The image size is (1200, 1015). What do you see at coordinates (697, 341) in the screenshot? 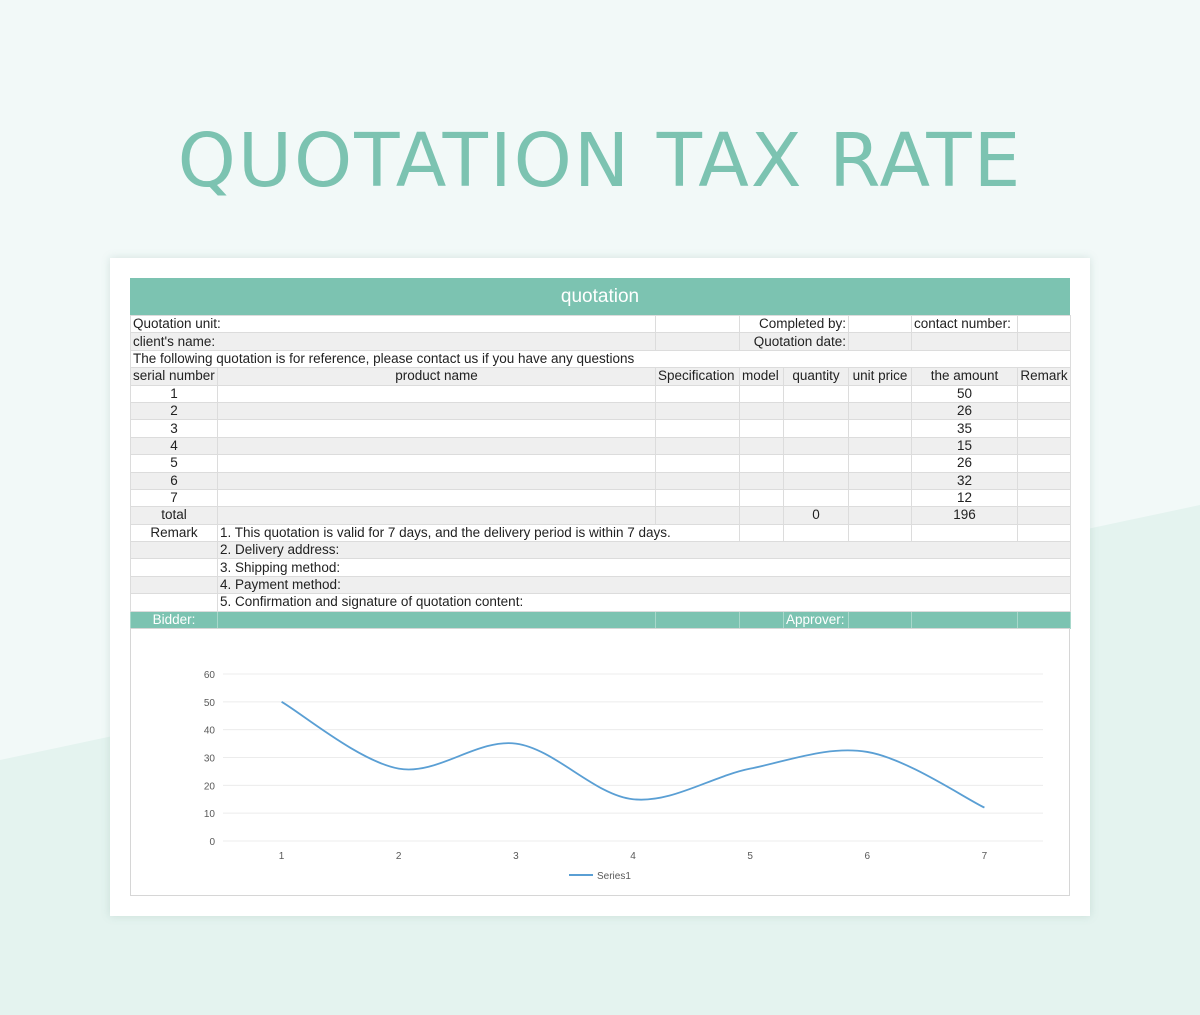
I see `clients-name-cell` at bounding box center [697, 341].